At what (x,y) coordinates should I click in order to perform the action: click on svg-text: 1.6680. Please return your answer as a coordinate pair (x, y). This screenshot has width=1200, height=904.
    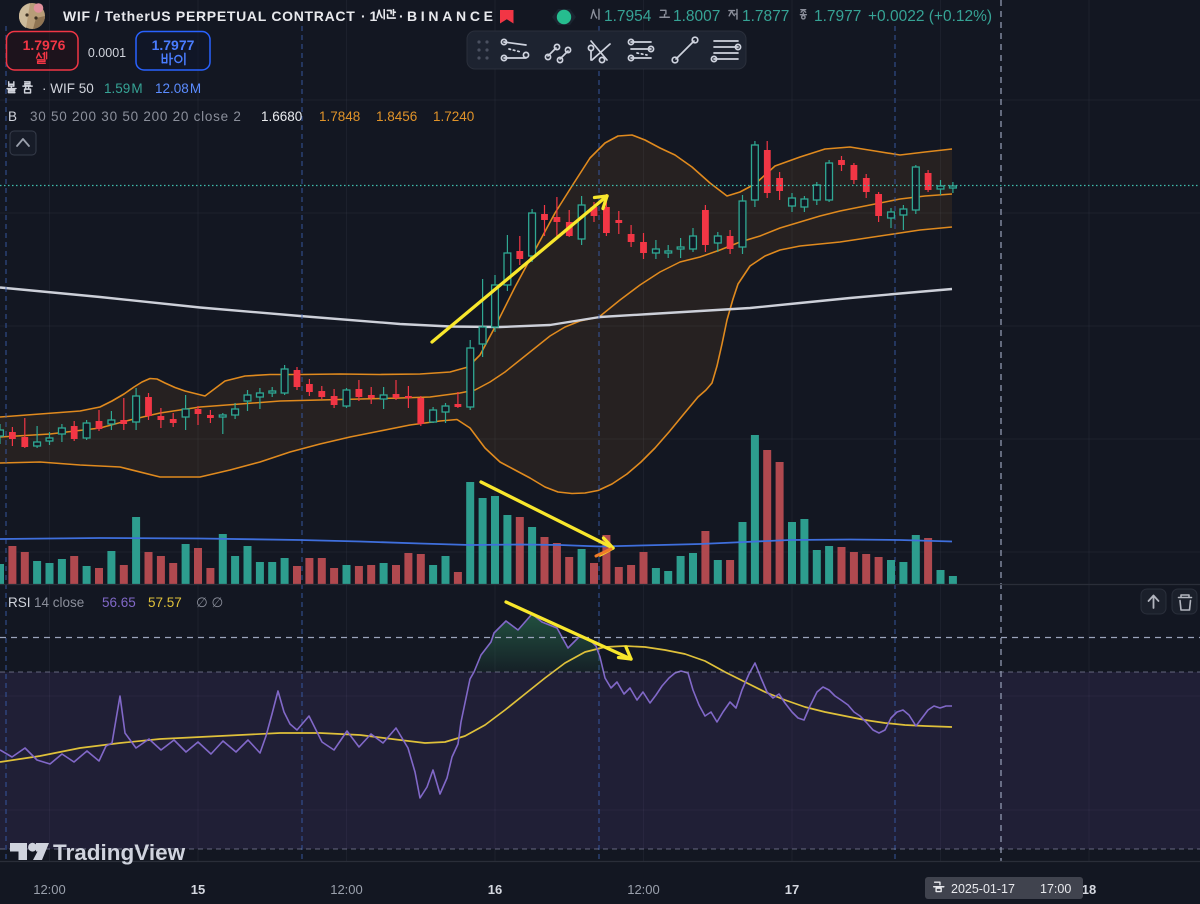
    Looking at the image, I should click on (281, 116).